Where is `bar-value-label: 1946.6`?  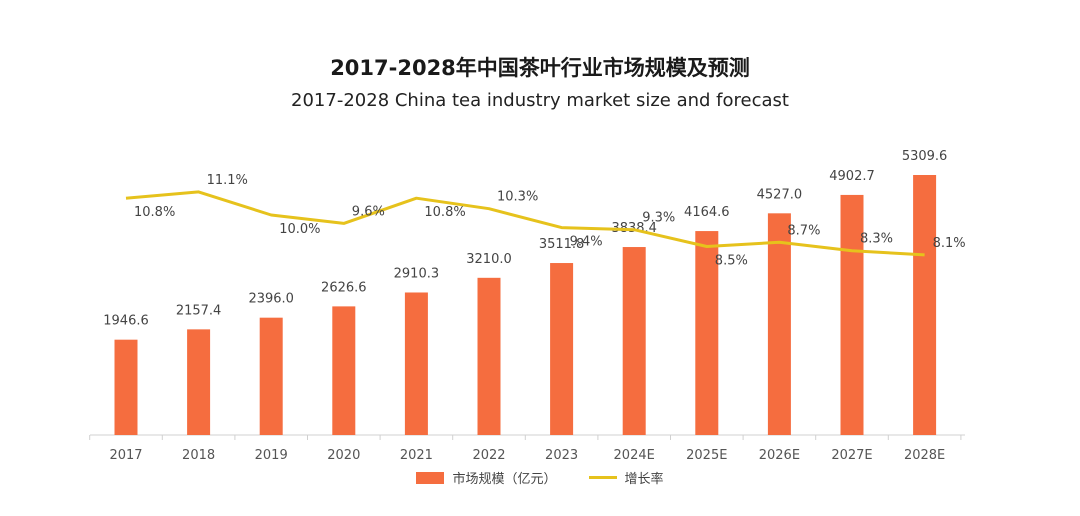 bar-value-label: 1946.6 is located at coordinates (126, 321).